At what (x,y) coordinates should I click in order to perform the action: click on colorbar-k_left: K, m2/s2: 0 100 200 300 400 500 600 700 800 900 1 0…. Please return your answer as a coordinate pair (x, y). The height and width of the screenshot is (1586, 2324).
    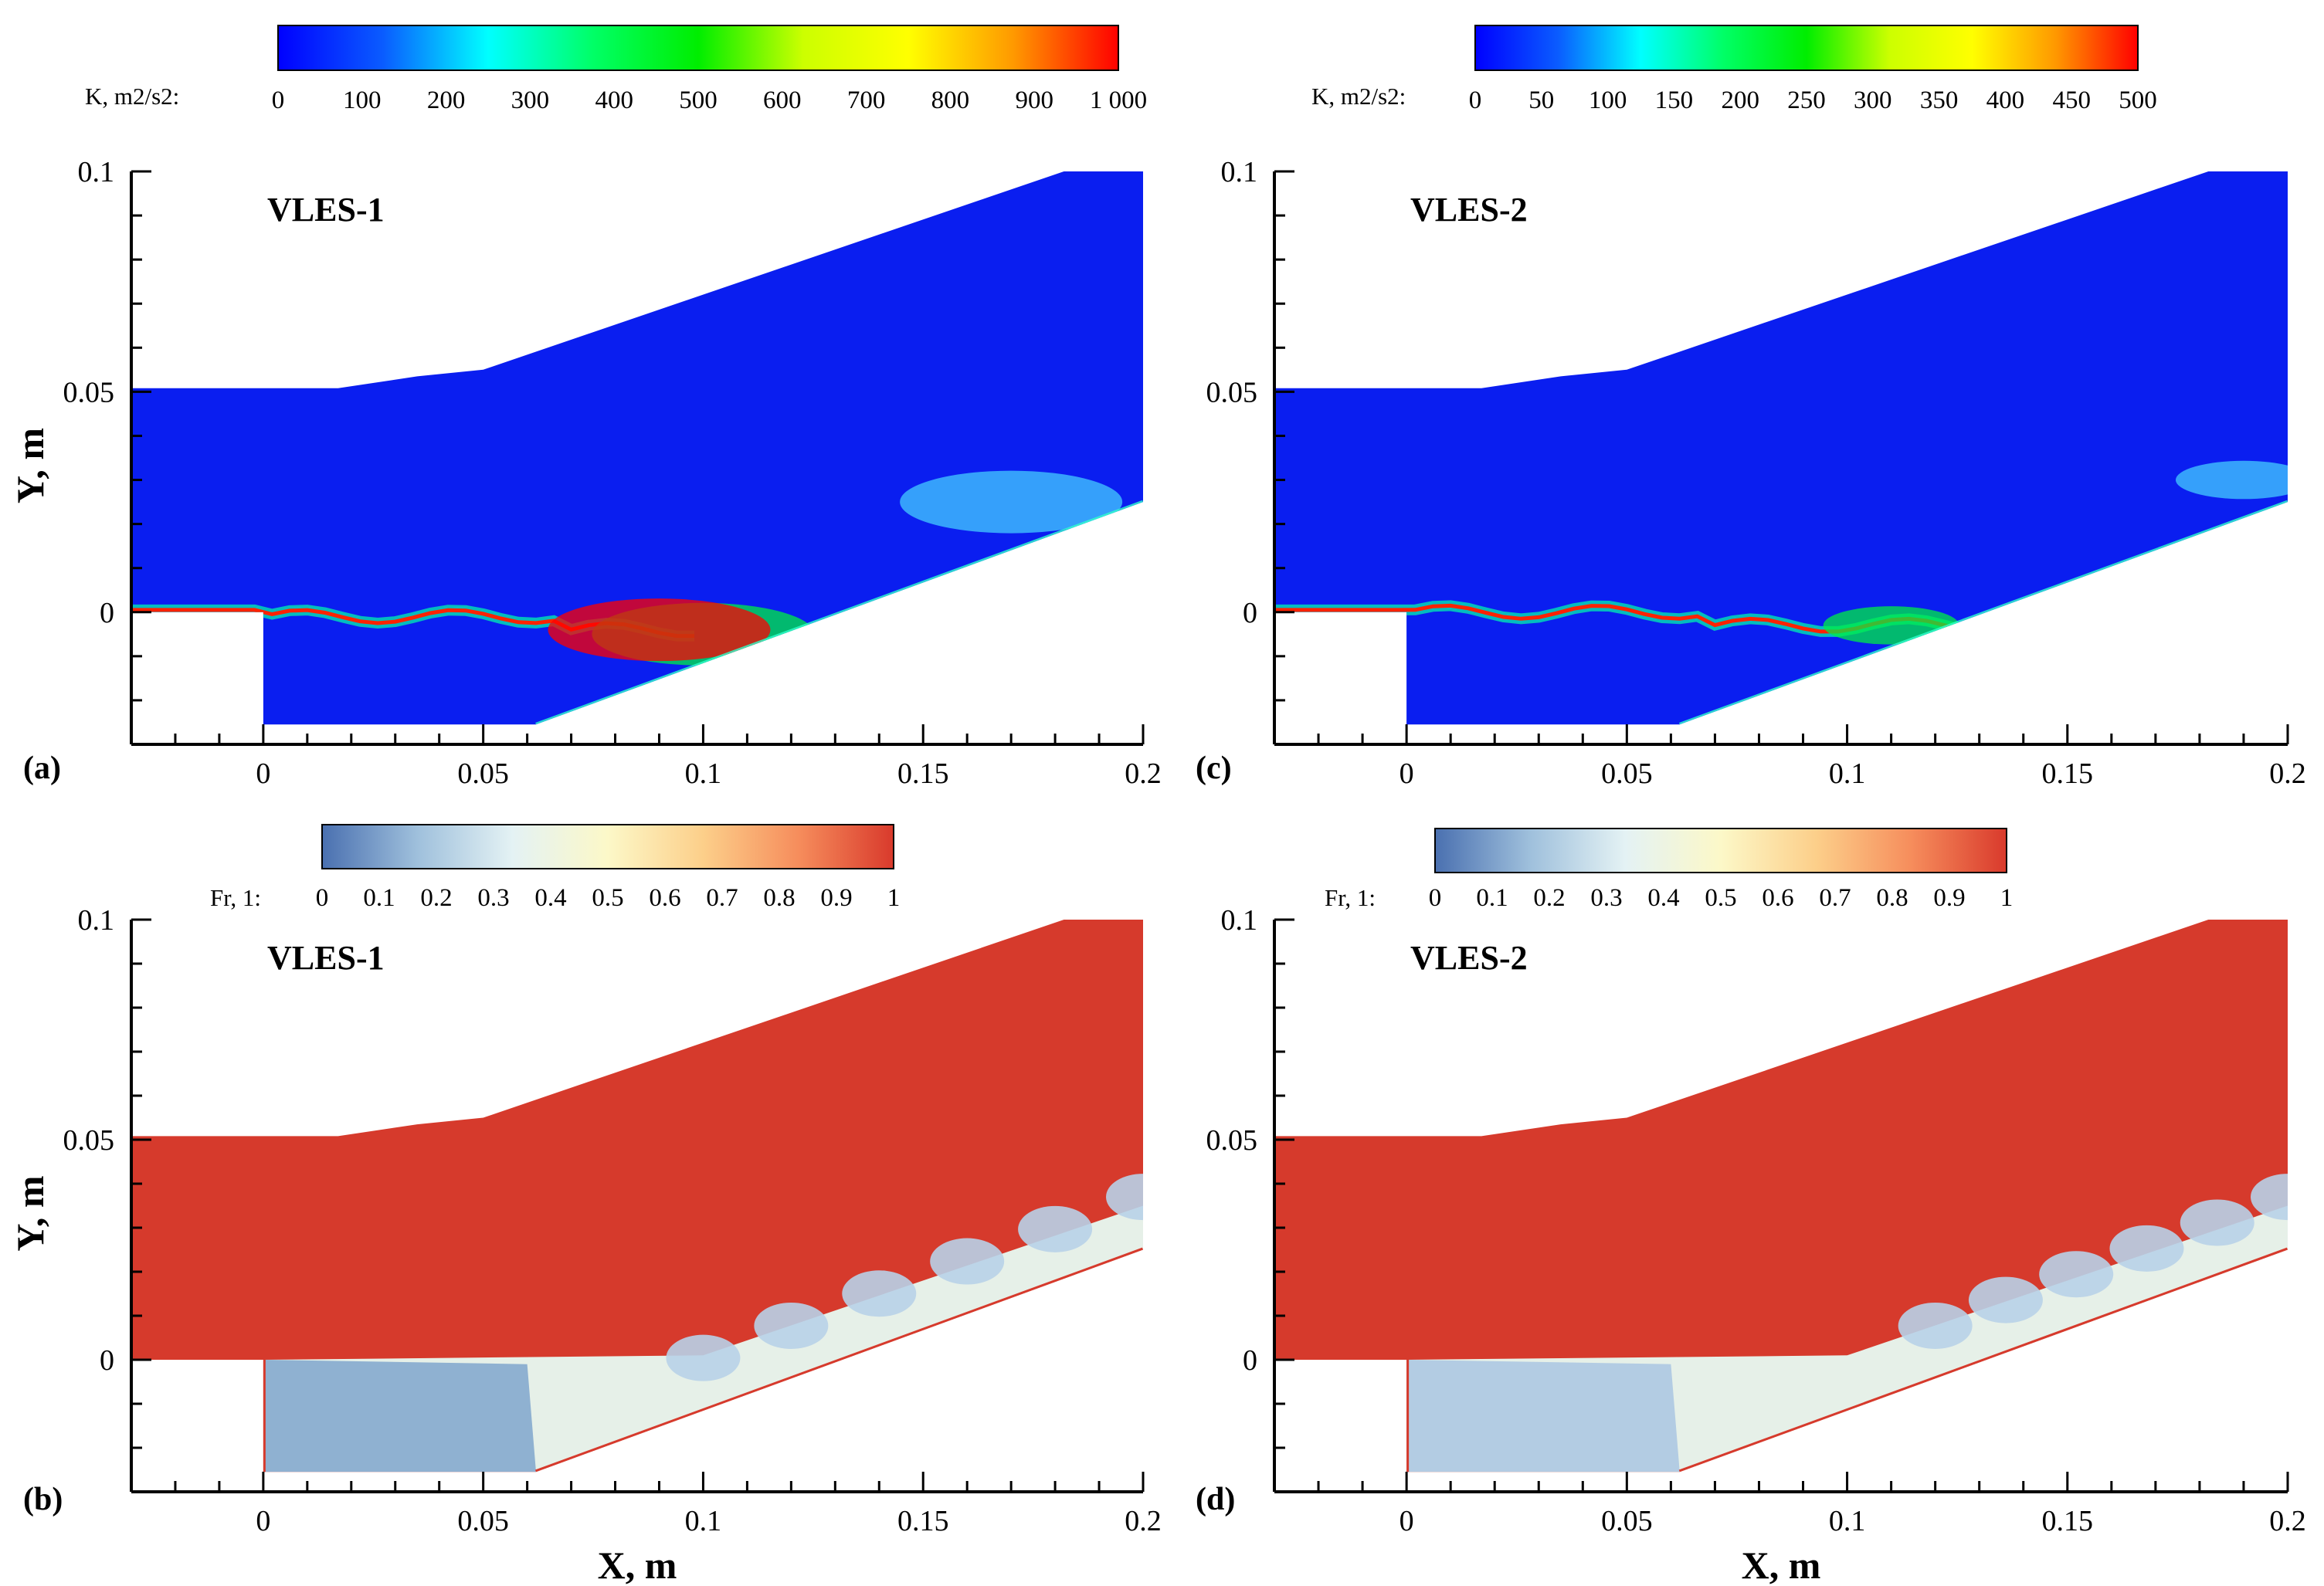
    Looking at the image, I should click on (616, 69).